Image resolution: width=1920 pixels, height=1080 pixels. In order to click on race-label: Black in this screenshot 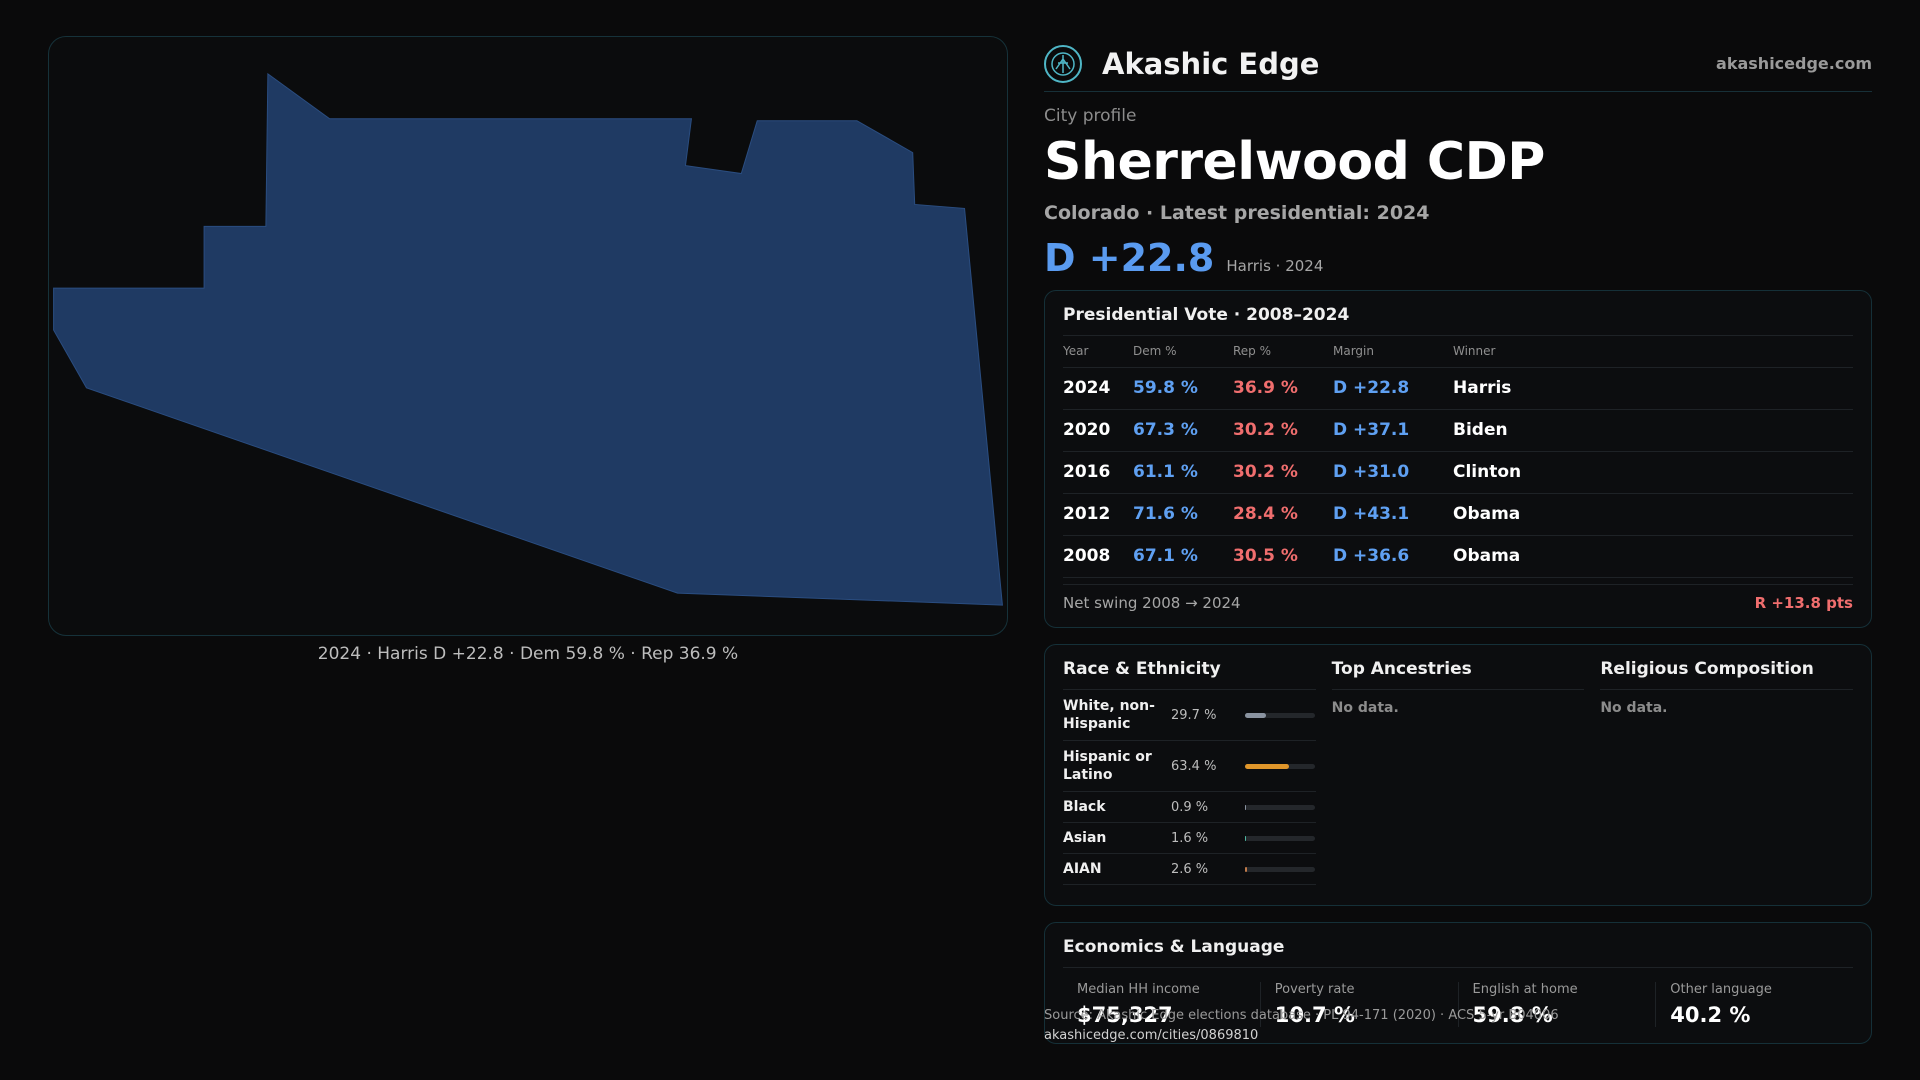, I will do `click(1084, 807)`.